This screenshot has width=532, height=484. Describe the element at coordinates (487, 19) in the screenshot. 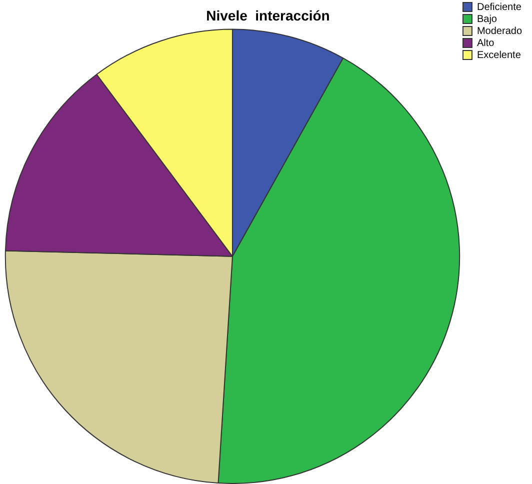

I see `legend-label: Bajo` at that location.